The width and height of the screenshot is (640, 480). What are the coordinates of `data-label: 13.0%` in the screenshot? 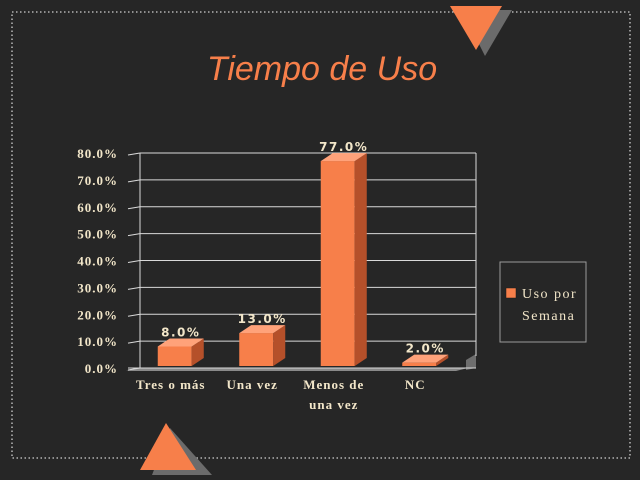 It's located at (262, 319).